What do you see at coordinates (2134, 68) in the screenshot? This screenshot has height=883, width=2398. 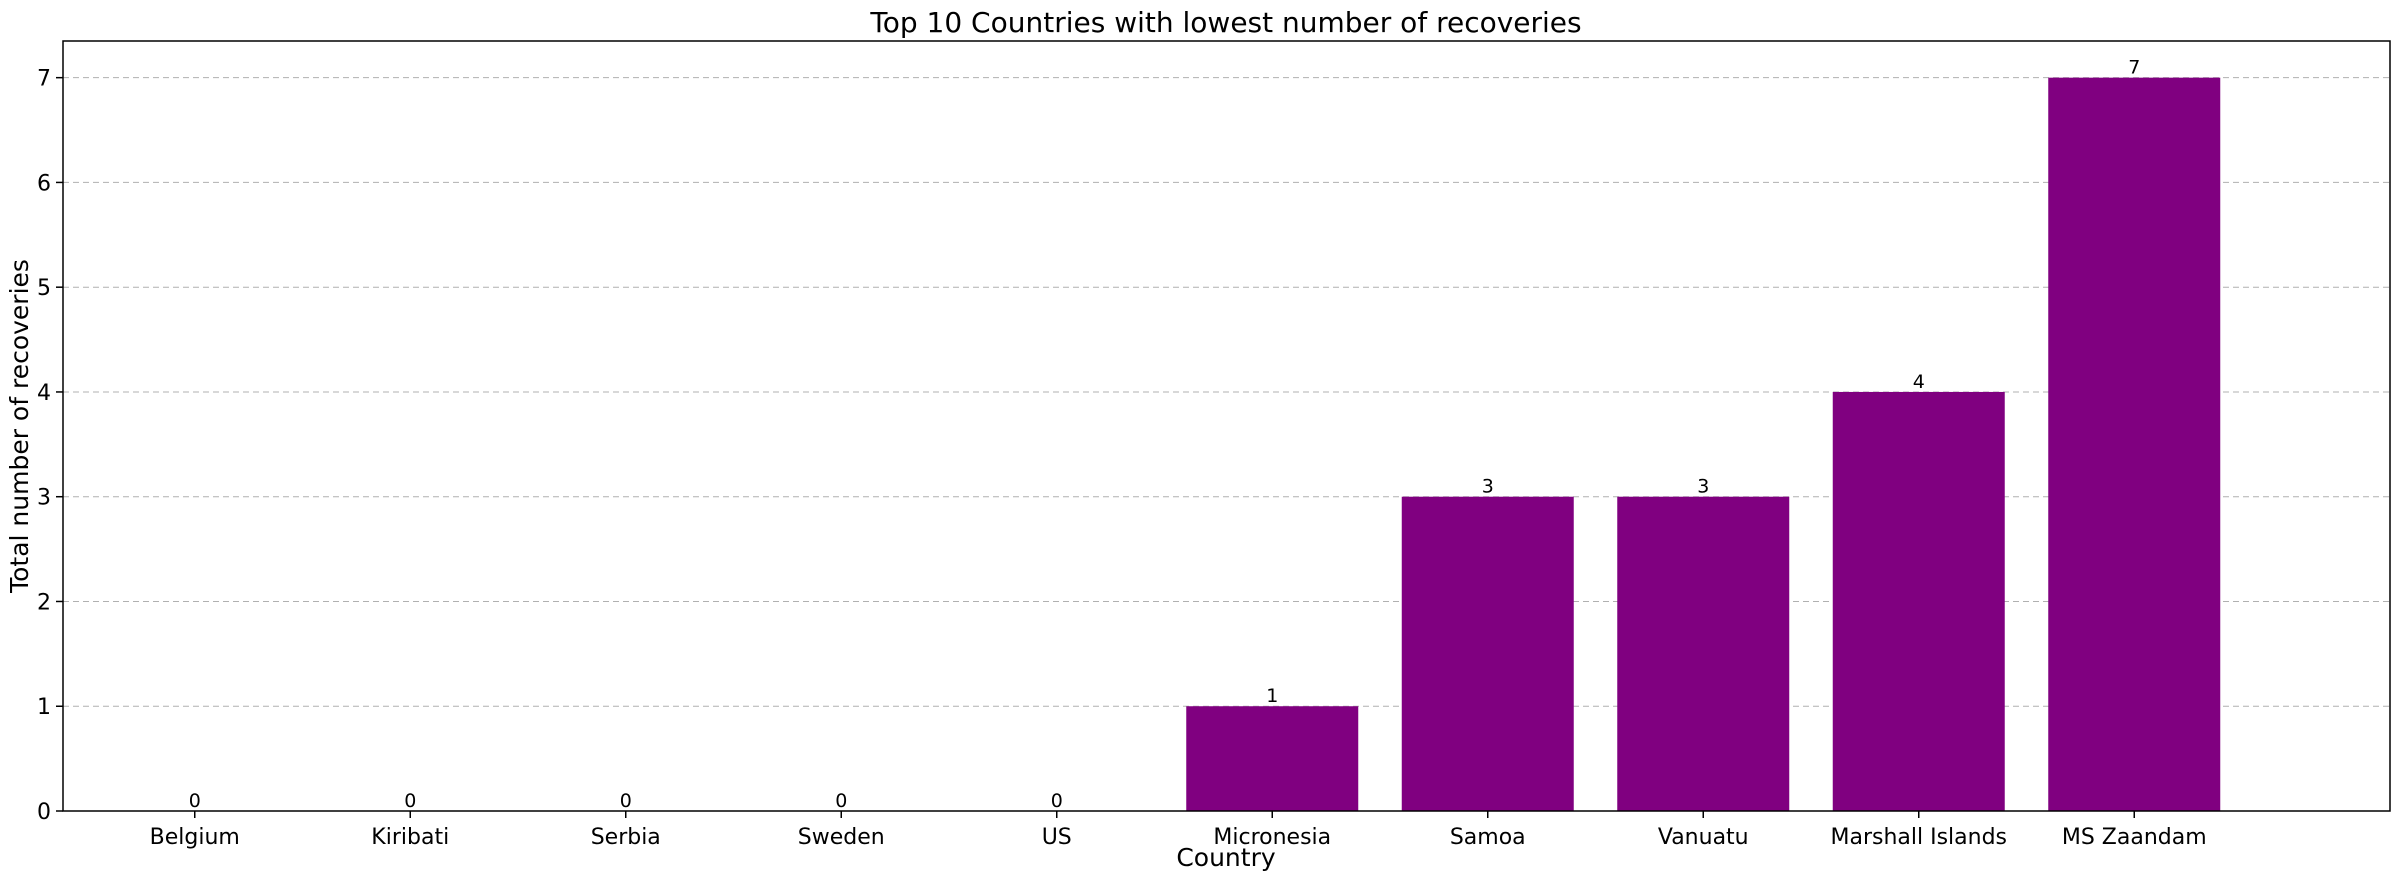 I see `data-label: 7` at bounding box center [2134, 68].